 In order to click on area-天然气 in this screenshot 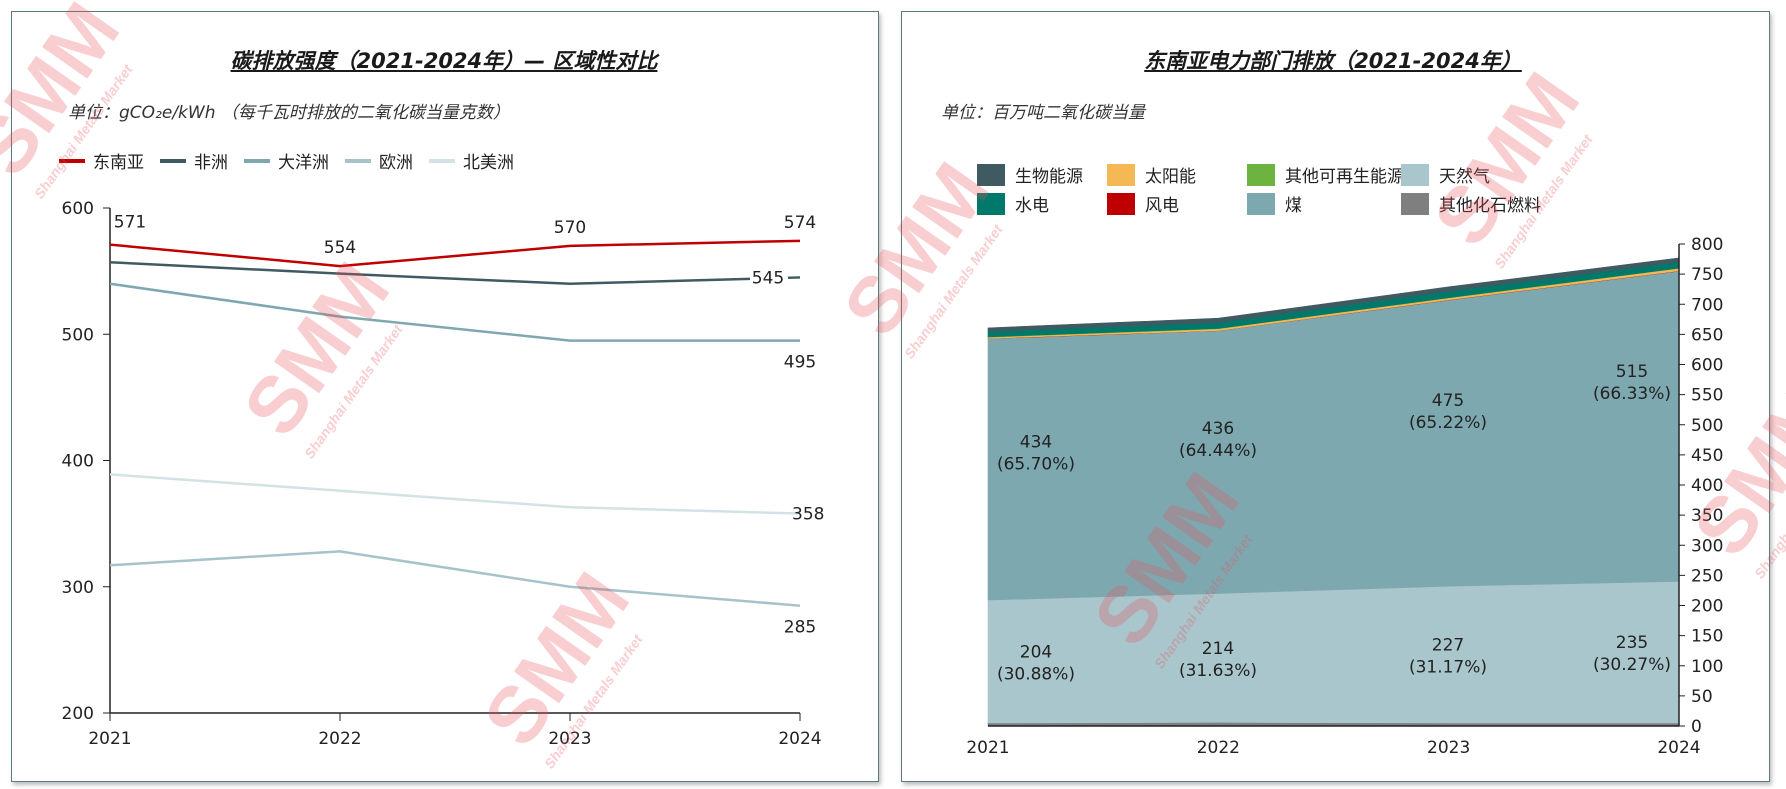, I will do `click(1333, 652)`.